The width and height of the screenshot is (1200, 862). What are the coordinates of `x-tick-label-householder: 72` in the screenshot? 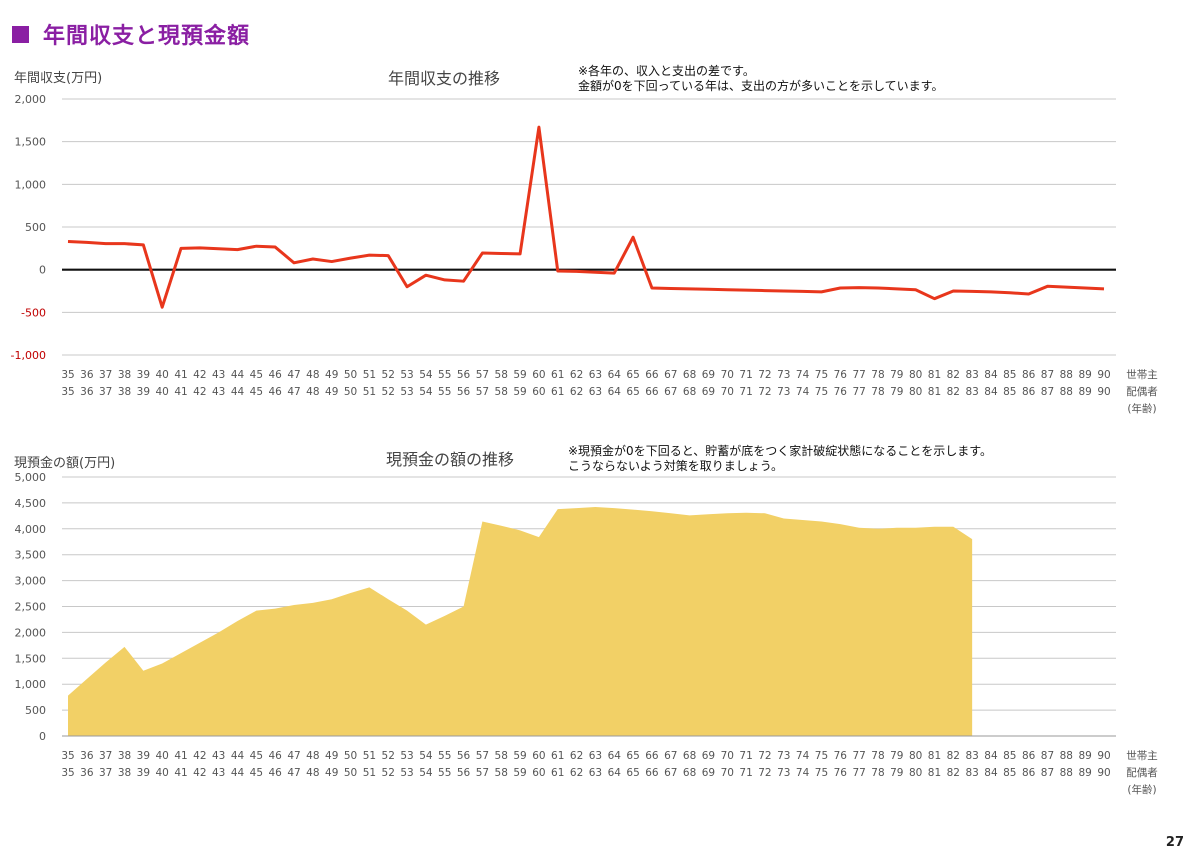 It's located at (764, 756).